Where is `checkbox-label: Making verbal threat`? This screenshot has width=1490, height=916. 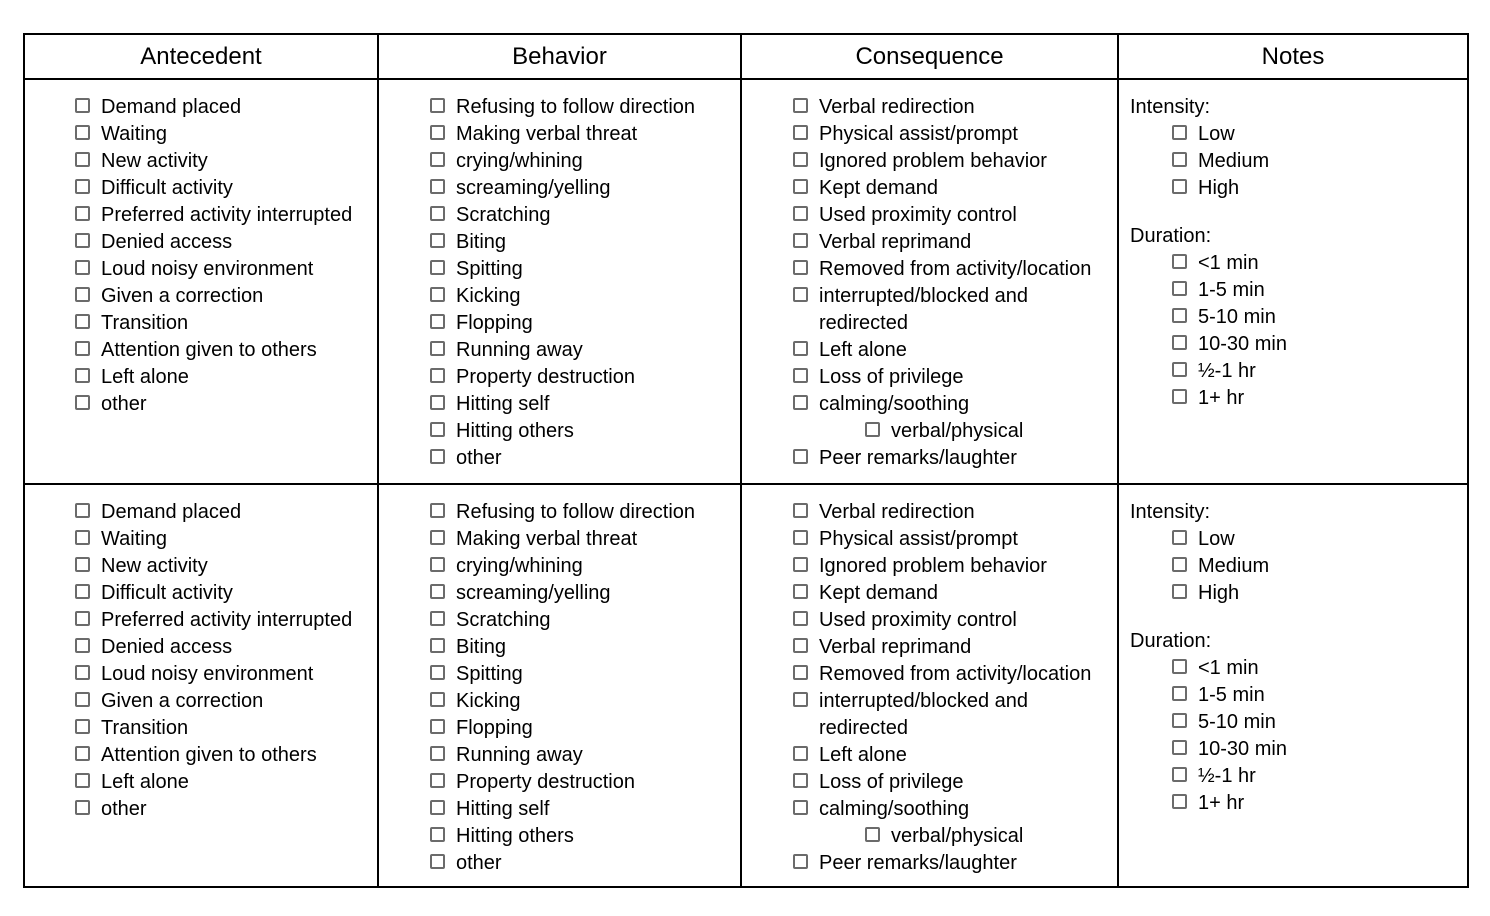 checkbox-label: Making verbal threat is located at coordinates (547, 539).